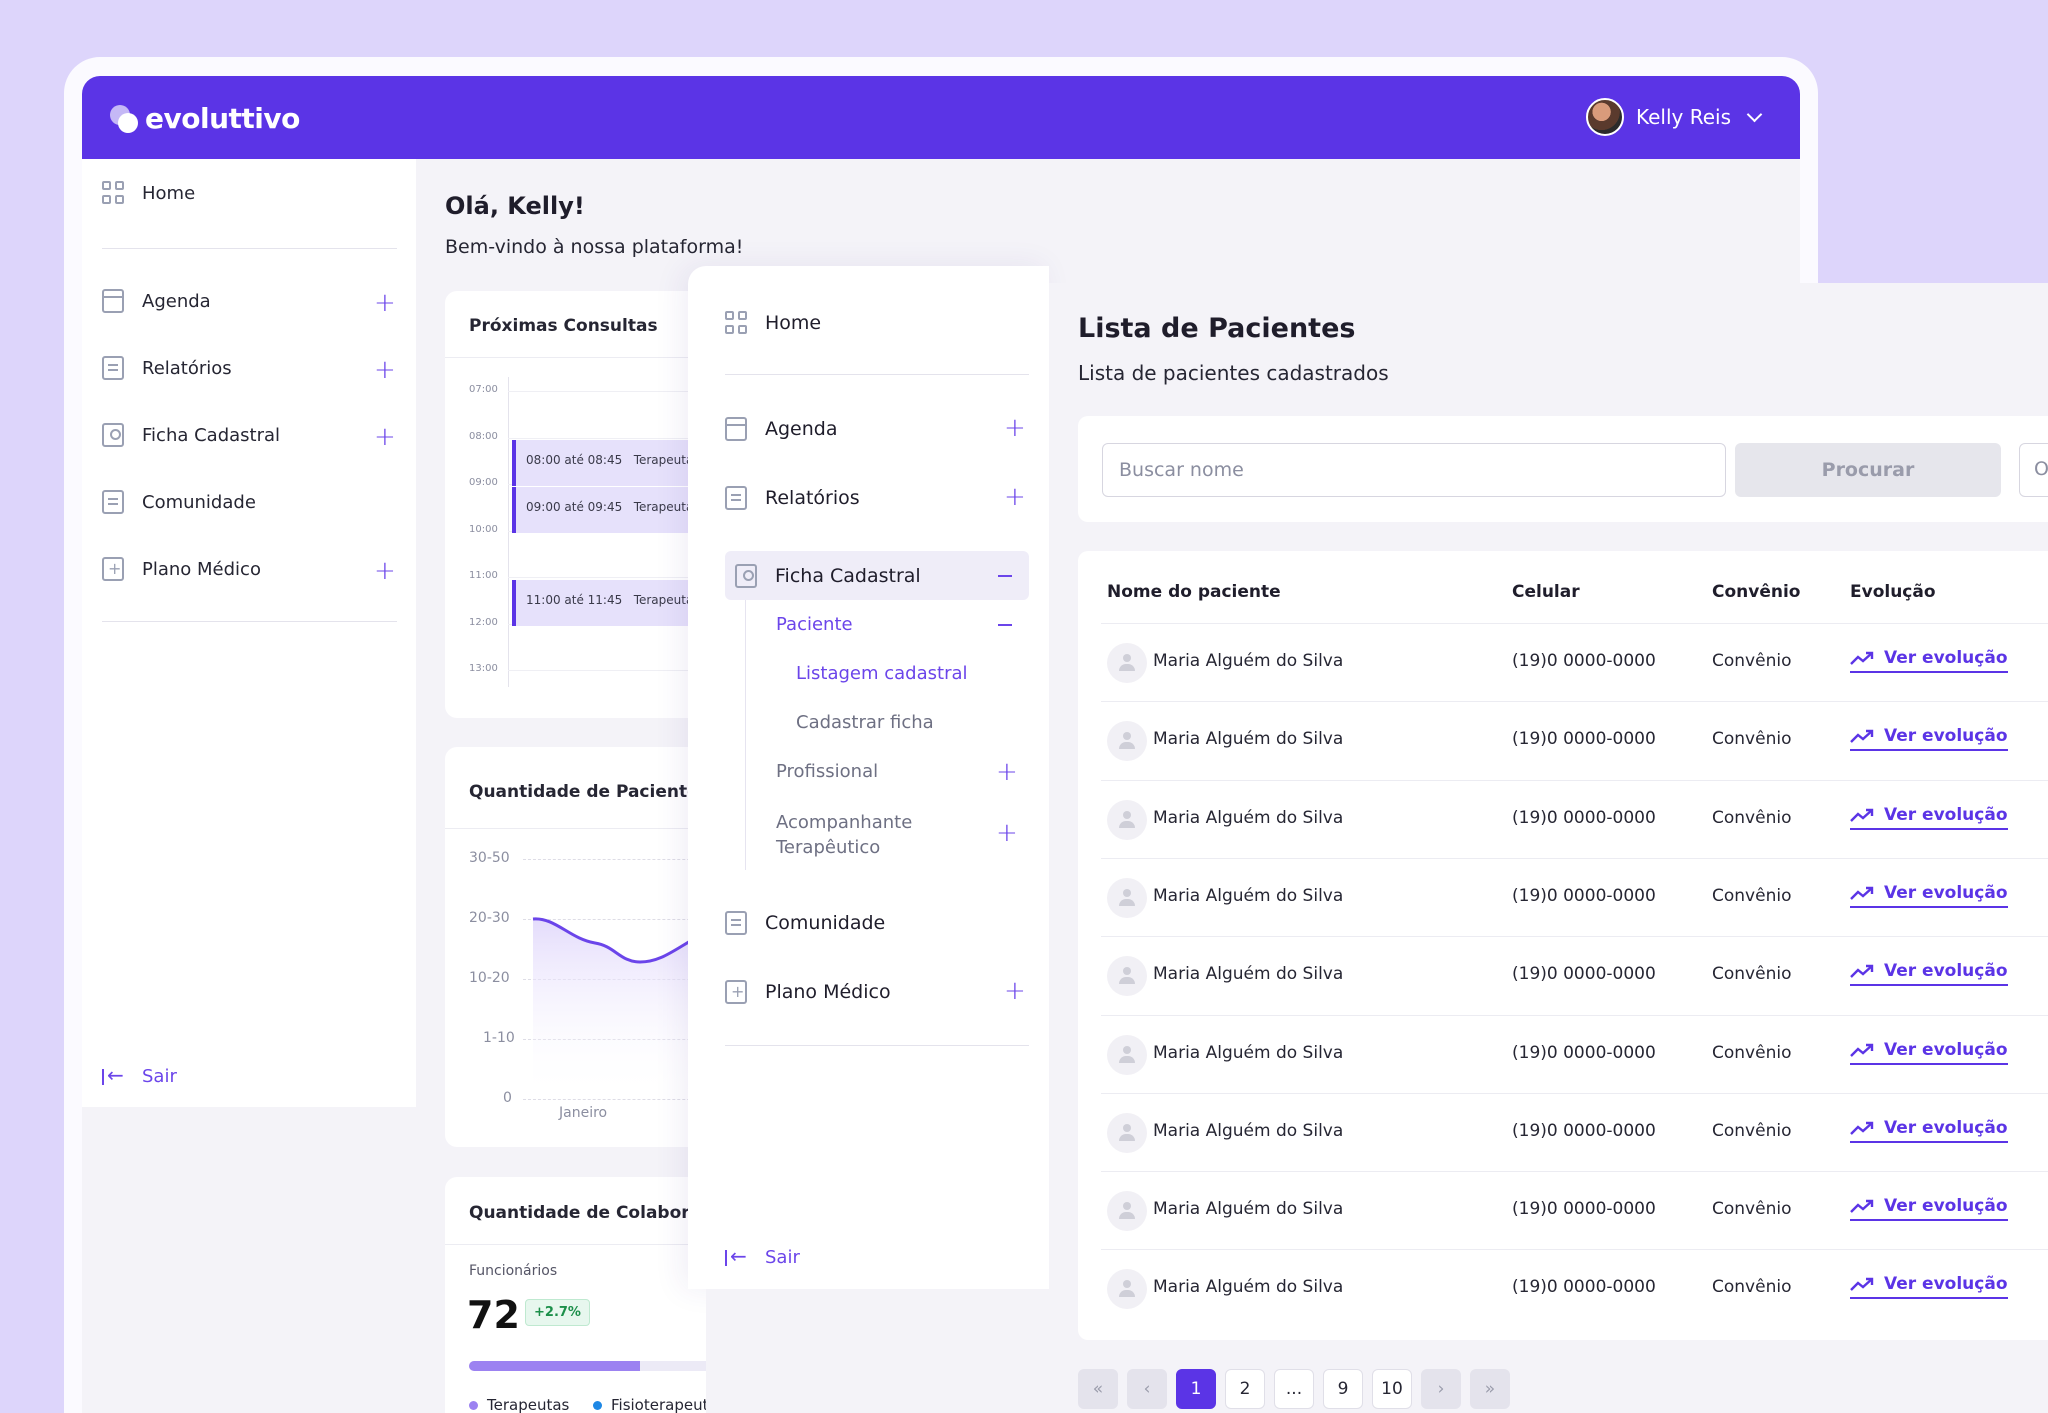  What do you see at coordinates (814, 624) in the screenshot?
I see `submenu-item-paciente: Paciente` at bounding box center [814, 624].